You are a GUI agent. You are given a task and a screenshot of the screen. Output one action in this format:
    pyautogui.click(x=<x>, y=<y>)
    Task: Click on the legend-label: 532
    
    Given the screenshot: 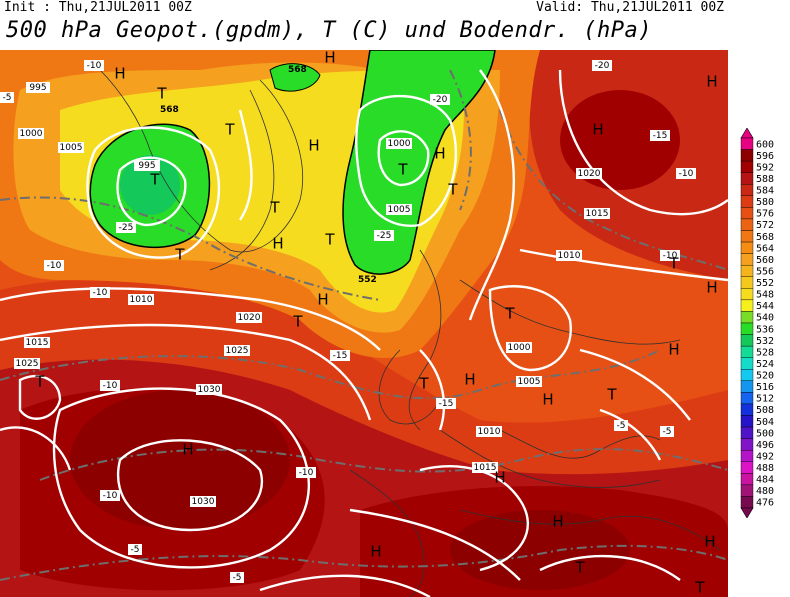 What is the action you would take?
    pyautogui.click(x=765, y=341)
    